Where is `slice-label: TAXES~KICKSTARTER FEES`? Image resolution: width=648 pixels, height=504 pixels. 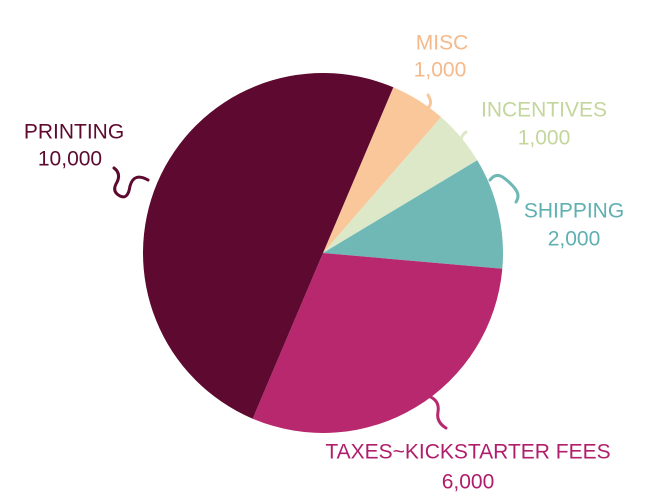 slice-label: TAXES~KICKSTARTER FEES is located at coordinates (467, 452).